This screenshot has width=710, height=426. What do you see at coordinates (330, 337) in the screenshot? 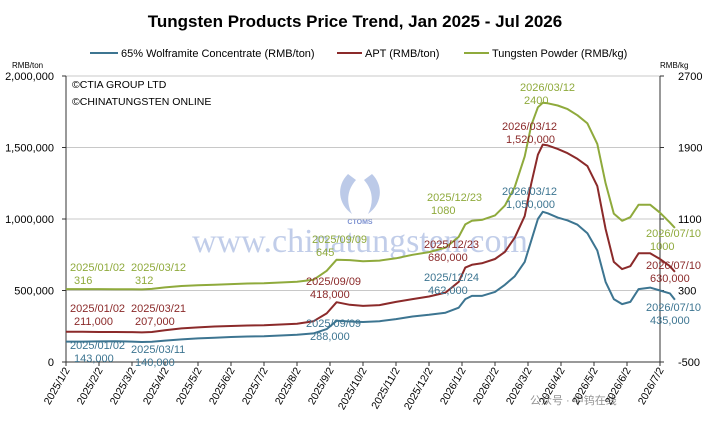
I see `annotation-value: 288,000` at bounding box center [330, 337].